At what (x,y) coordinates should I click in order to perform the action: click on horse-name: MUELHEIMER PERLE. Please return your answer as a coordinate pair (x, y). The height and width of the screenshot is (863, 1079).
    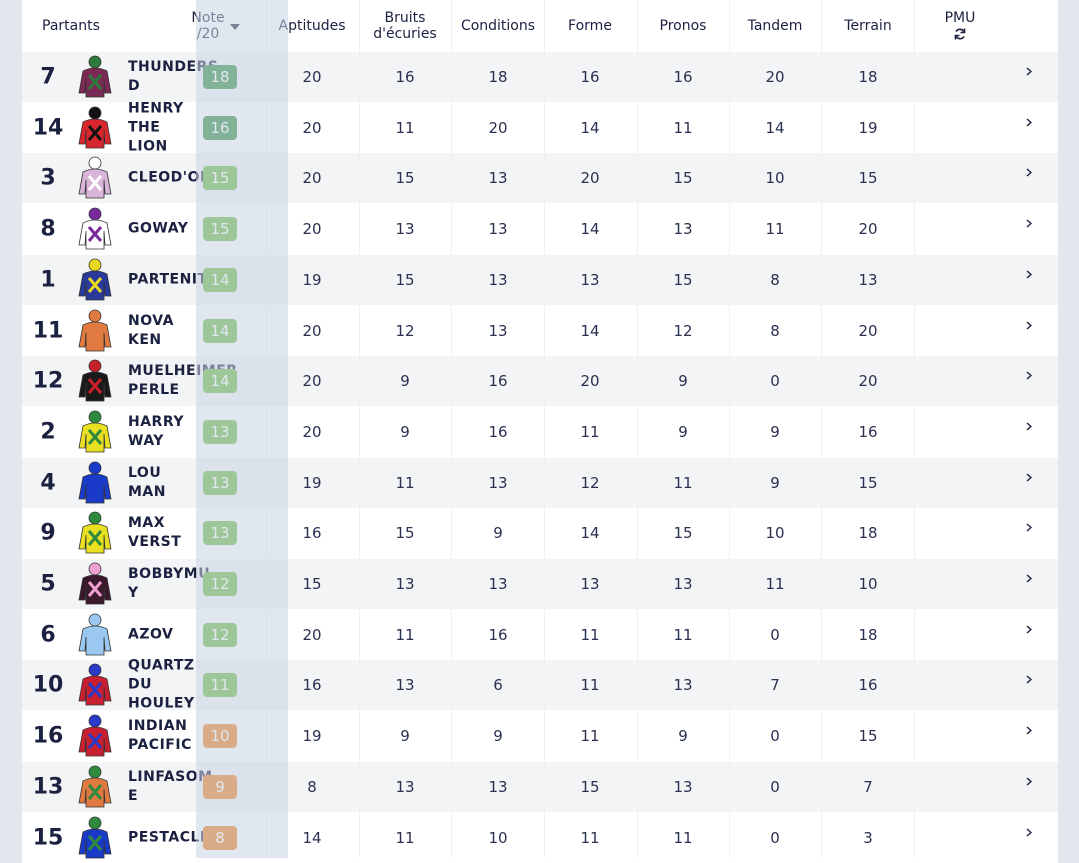
    Looking at the image, I should click on (183, 381).